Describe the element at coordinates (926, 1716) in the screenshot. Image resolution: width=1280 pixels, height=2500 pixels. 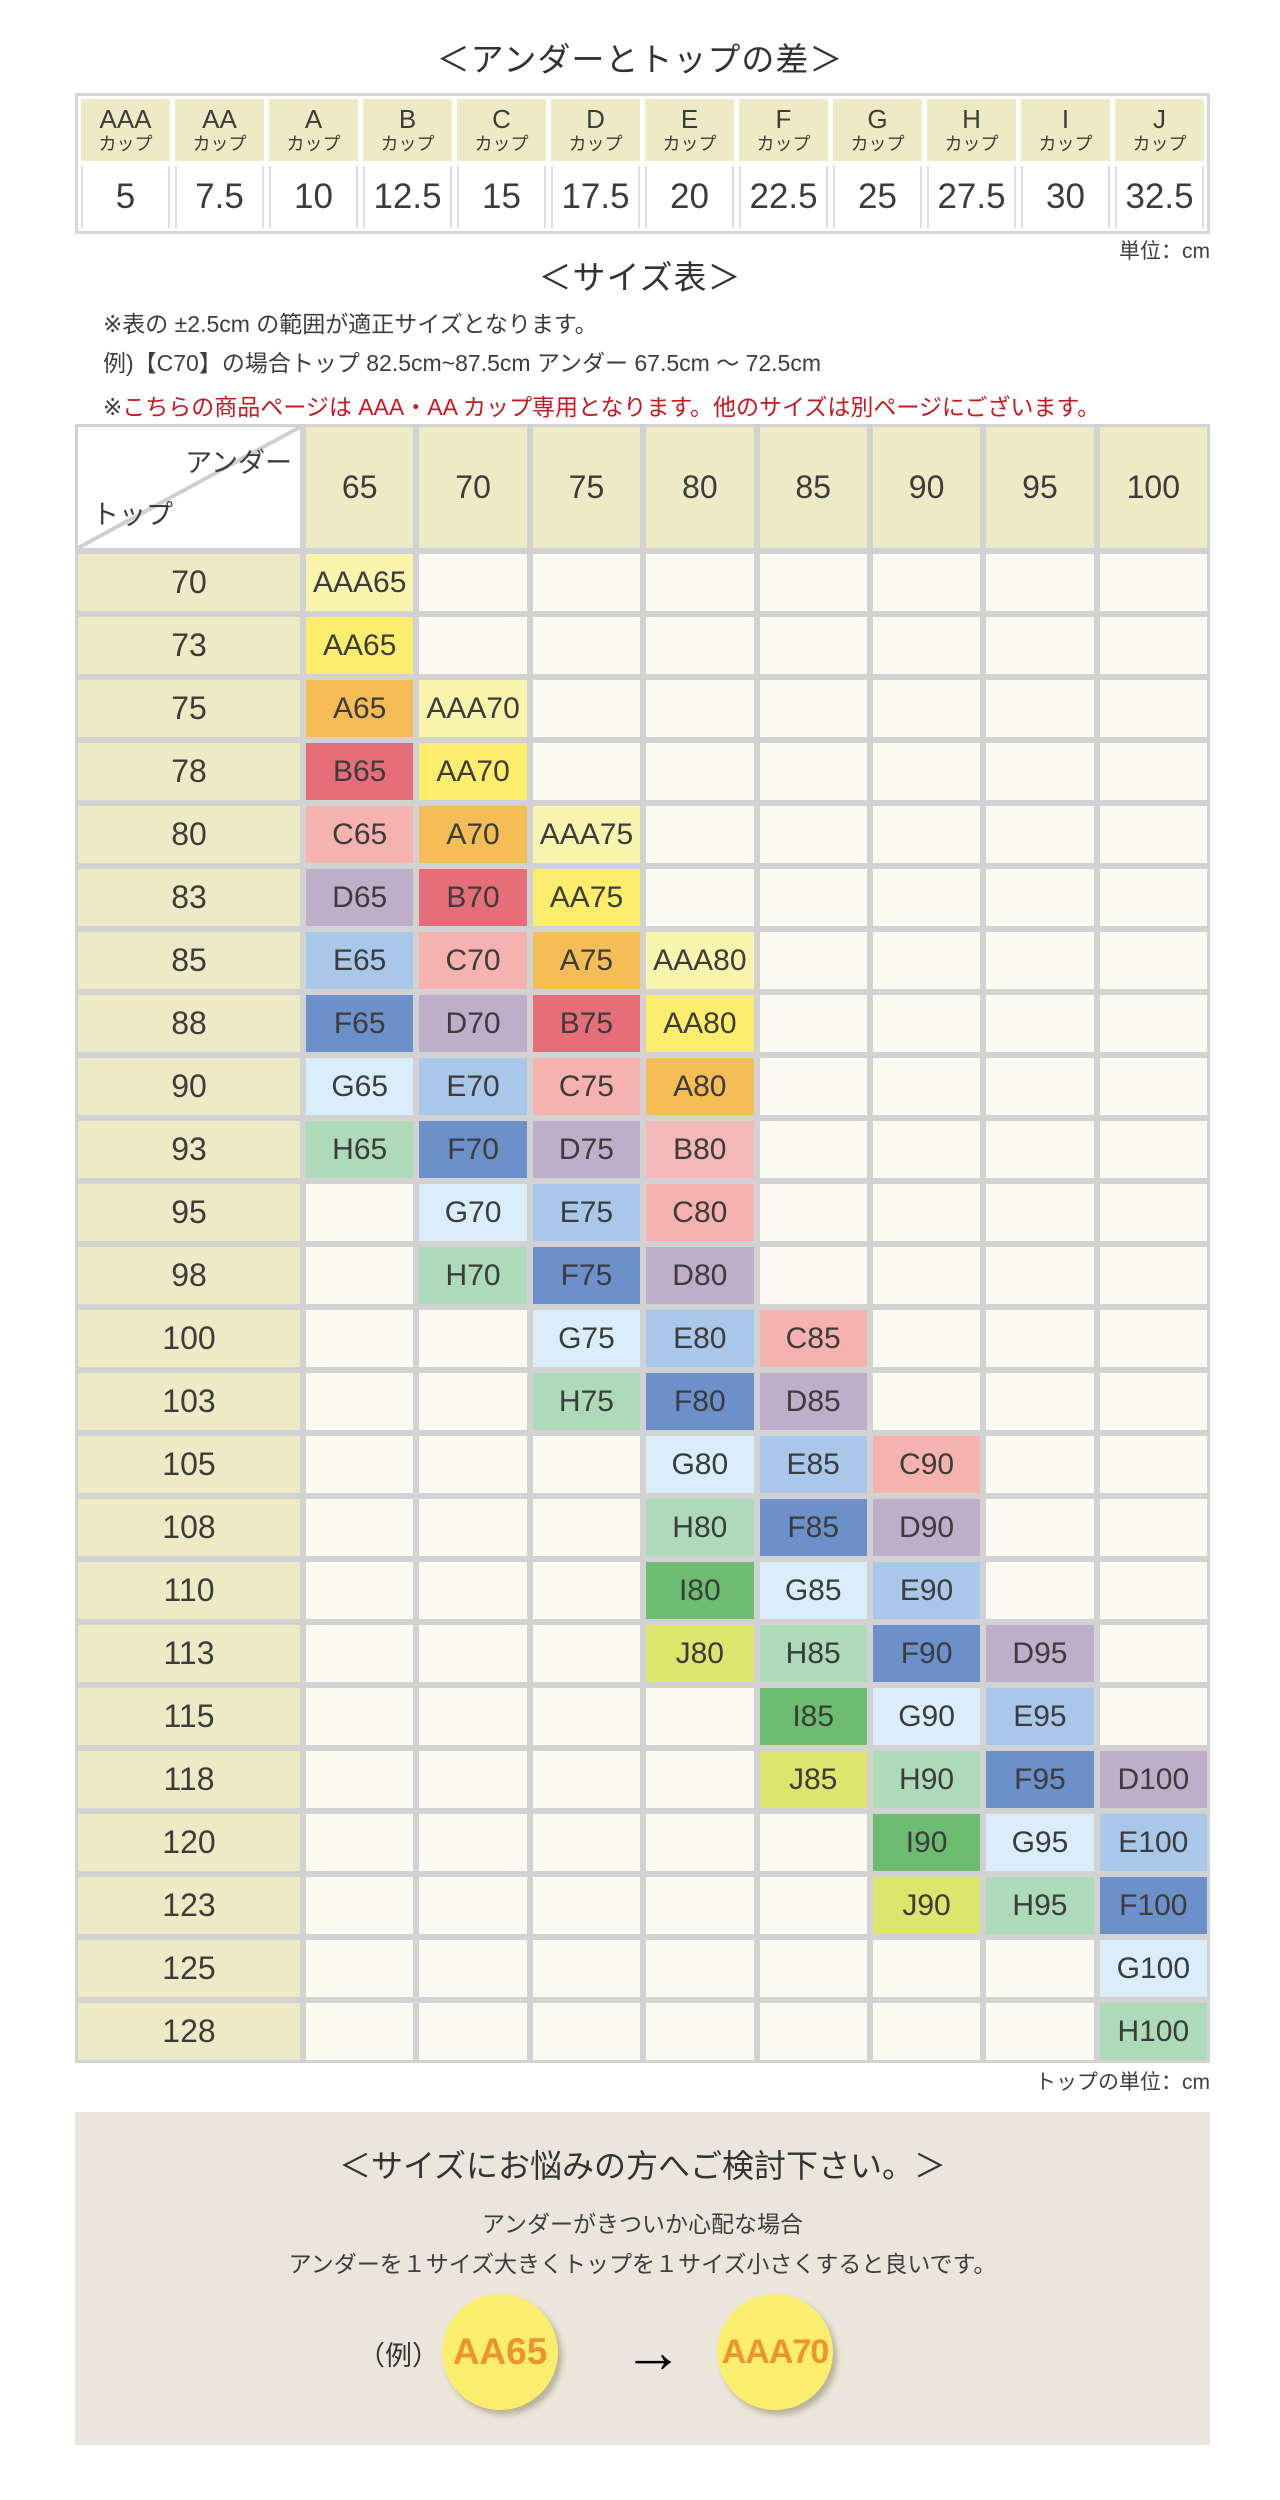
I see `size-cell: G90` at that location.